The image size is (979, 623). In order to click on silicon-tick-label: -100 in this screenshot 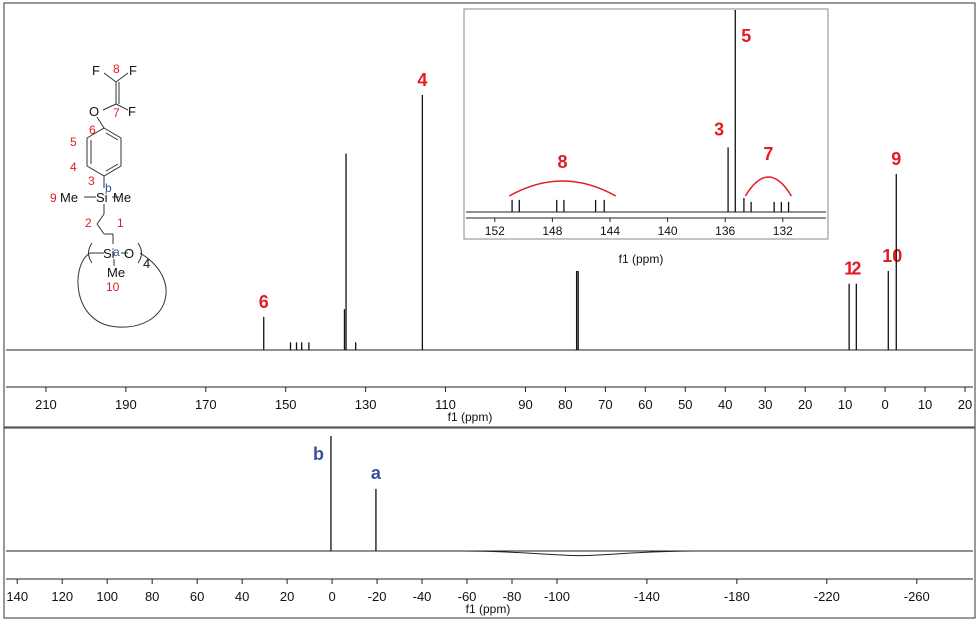, I will do `click(557, 596)`.